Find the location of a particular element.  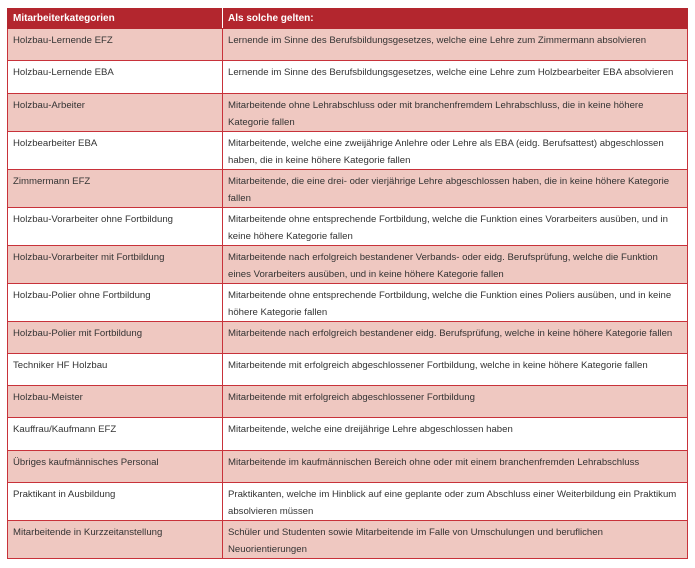

category-cell: Holzbau-Arbeiter is located at coordinates (115, 112).